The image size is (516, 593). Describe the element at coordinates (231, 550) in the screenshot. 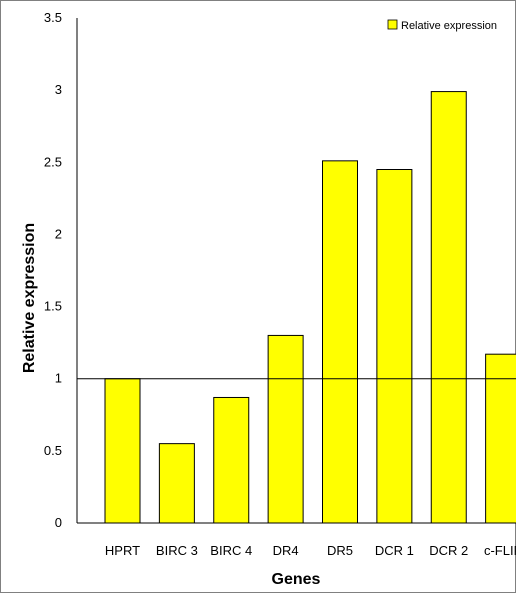

I see `x-tick-label: BIRC 4` at that location.